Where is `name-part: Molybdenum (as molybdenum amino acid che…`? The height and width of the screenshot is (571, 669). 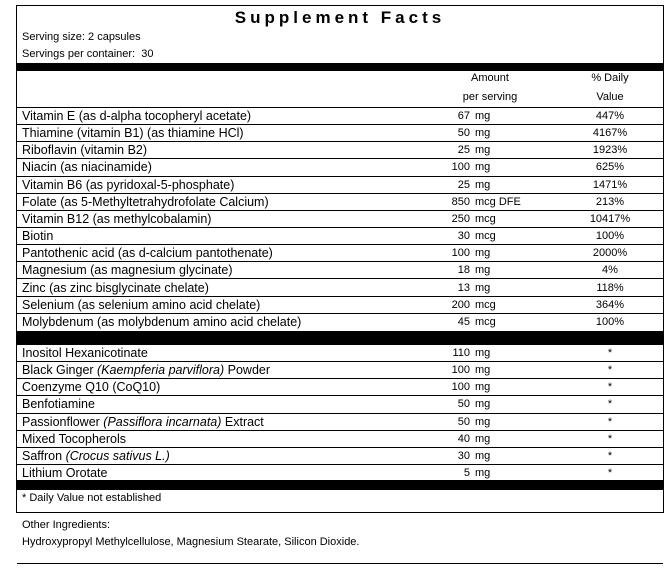 name-part: Molybdenum (as molybdenum amino acid che… is located at coordinates (162, 321).